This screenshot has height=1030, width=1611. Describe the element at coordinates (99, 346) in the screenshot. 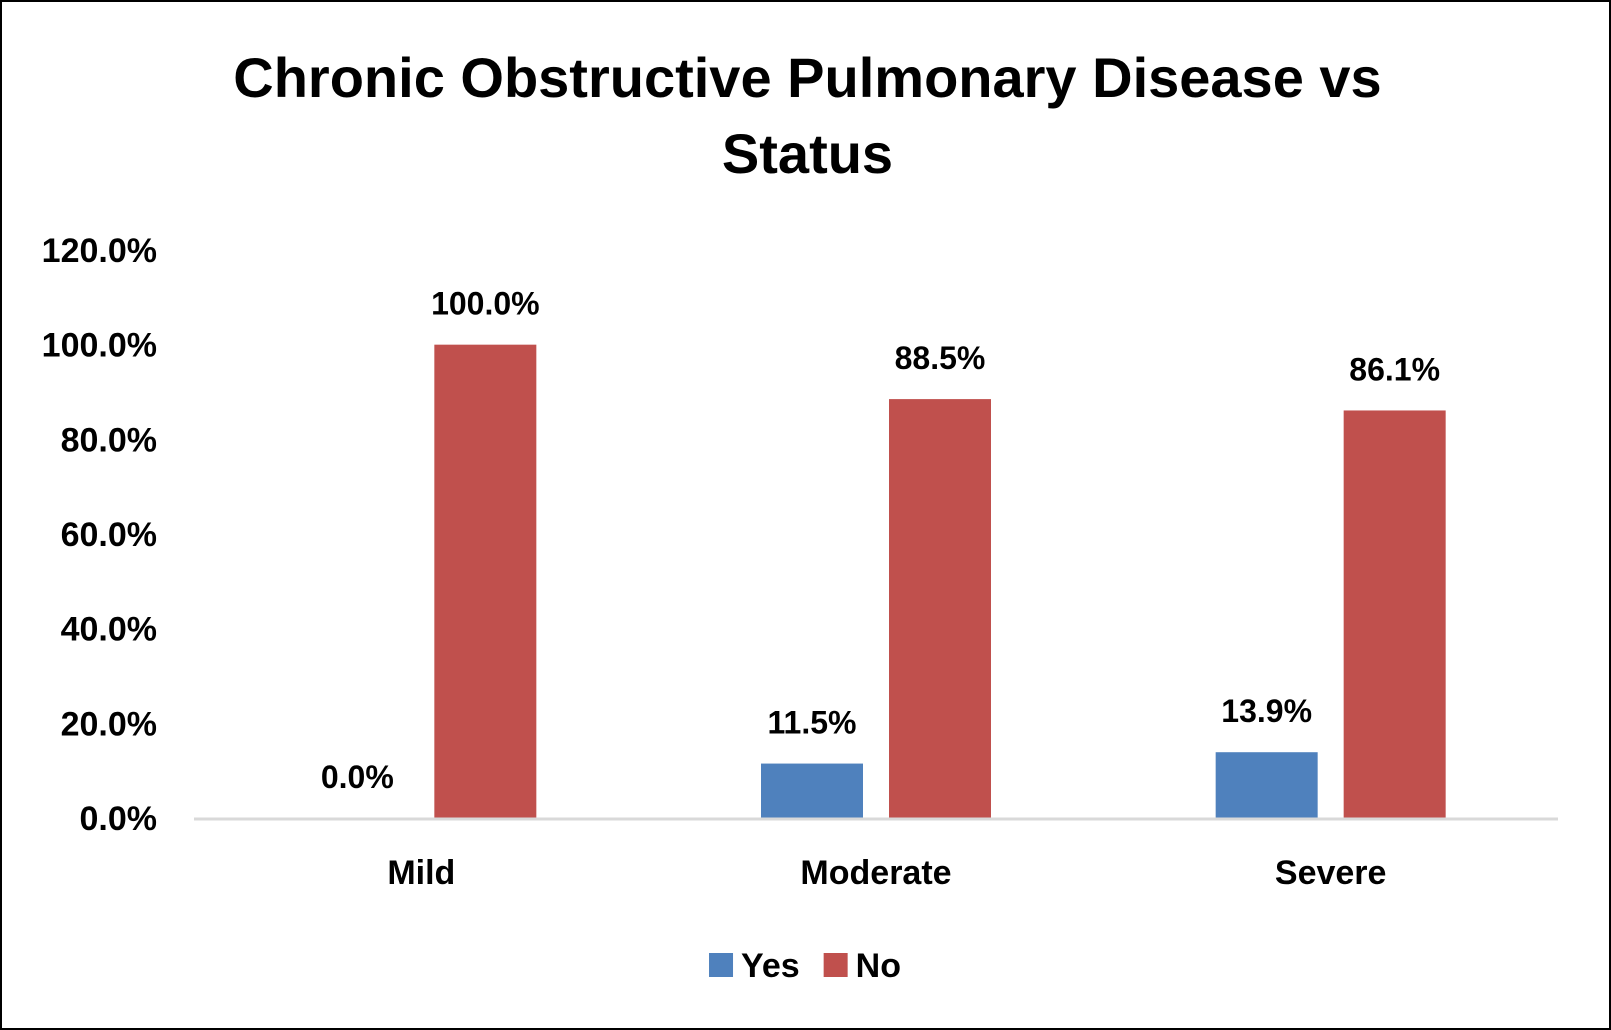

I see `y-tick-label: 100.0%` at that location.